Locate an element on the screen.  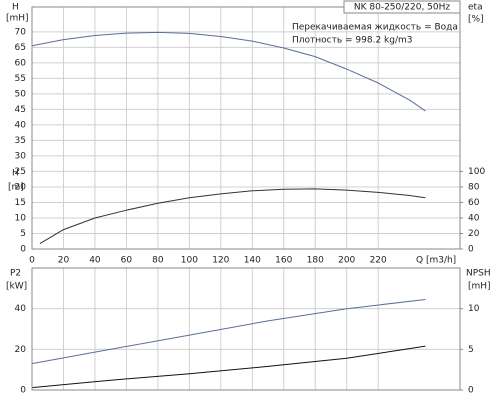
y2-tick-label: 20 is located at coordinates (474, 234).